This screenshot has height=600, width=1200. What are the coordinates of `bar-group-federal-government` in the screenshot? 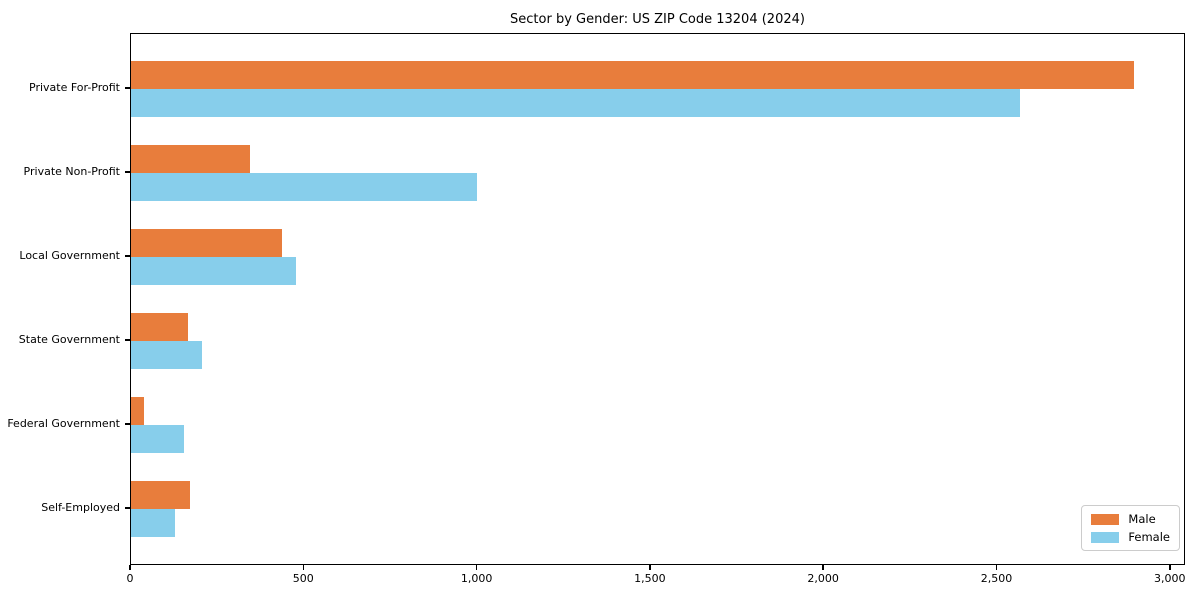 It's located at (657, 425).